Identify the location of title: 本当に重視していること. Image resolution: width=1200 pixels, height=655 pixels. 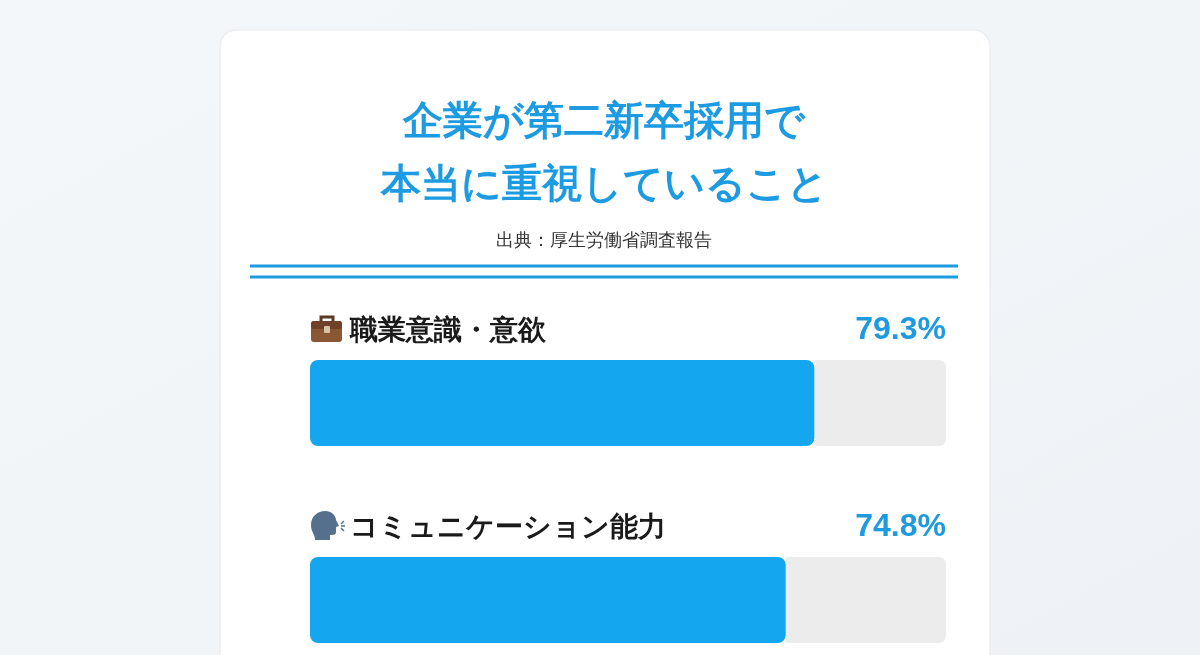
(604, 183).